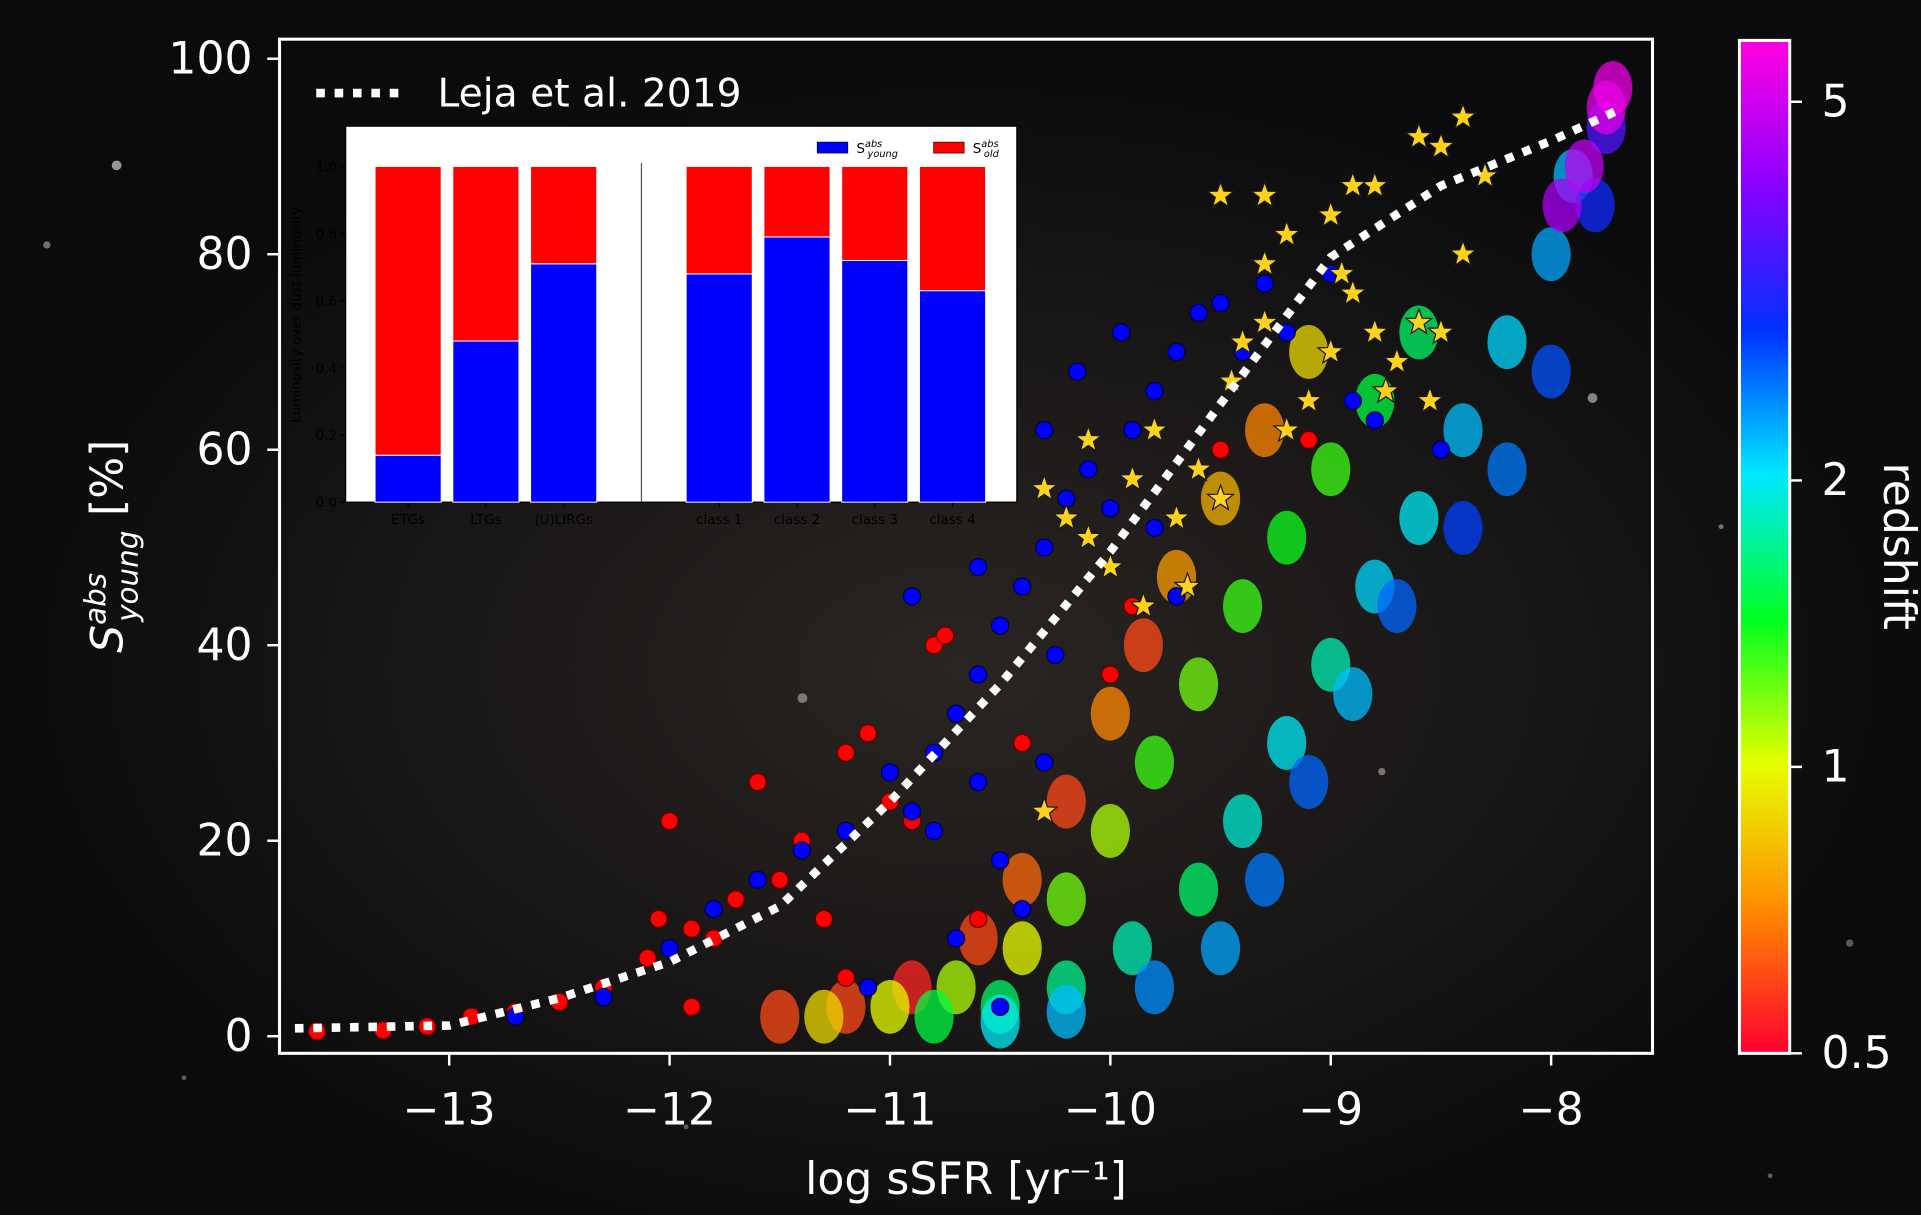 Image resolution: width=1921 pixels, height=1215 pixels. Describe the element at coordinates (966, 1179) in the screenshot. I see `x-axis-label: log sSFR [yr⁻¹]` at that location.